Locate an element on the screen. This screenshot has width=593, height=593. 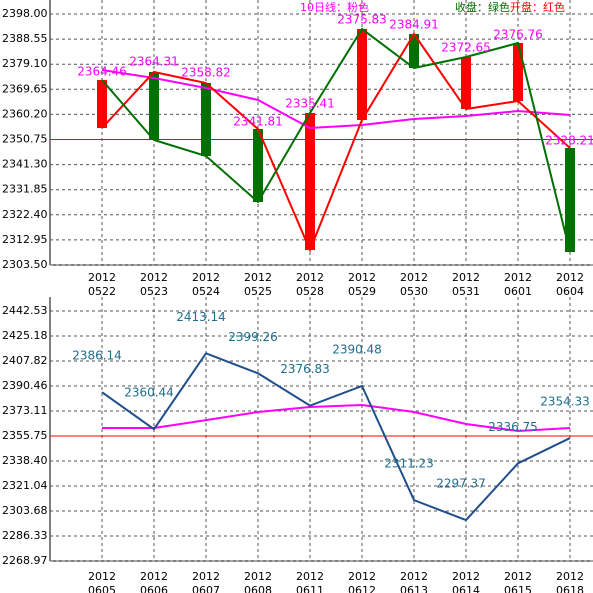
y-tick-label: 2303.68 is located at coordinates (25, 510).